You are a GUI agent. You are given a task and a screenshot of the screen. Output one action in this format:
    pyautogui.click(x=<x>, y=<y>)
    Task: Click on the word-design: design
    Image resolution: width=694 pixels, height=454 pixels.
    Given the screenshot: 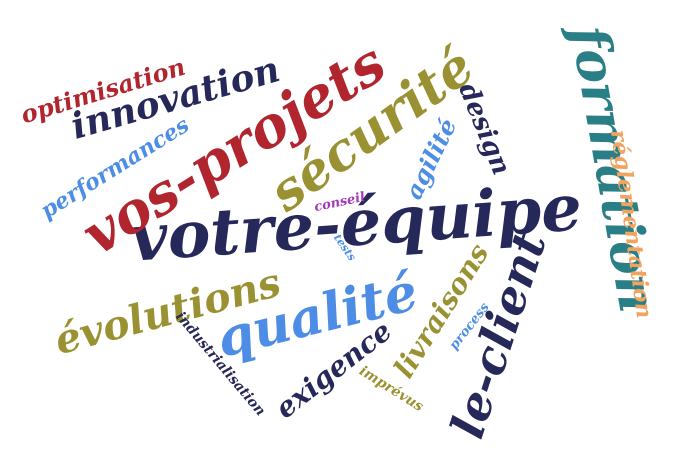 What is the action you would take?
    pyautogui.click(x=484, y=129)
    